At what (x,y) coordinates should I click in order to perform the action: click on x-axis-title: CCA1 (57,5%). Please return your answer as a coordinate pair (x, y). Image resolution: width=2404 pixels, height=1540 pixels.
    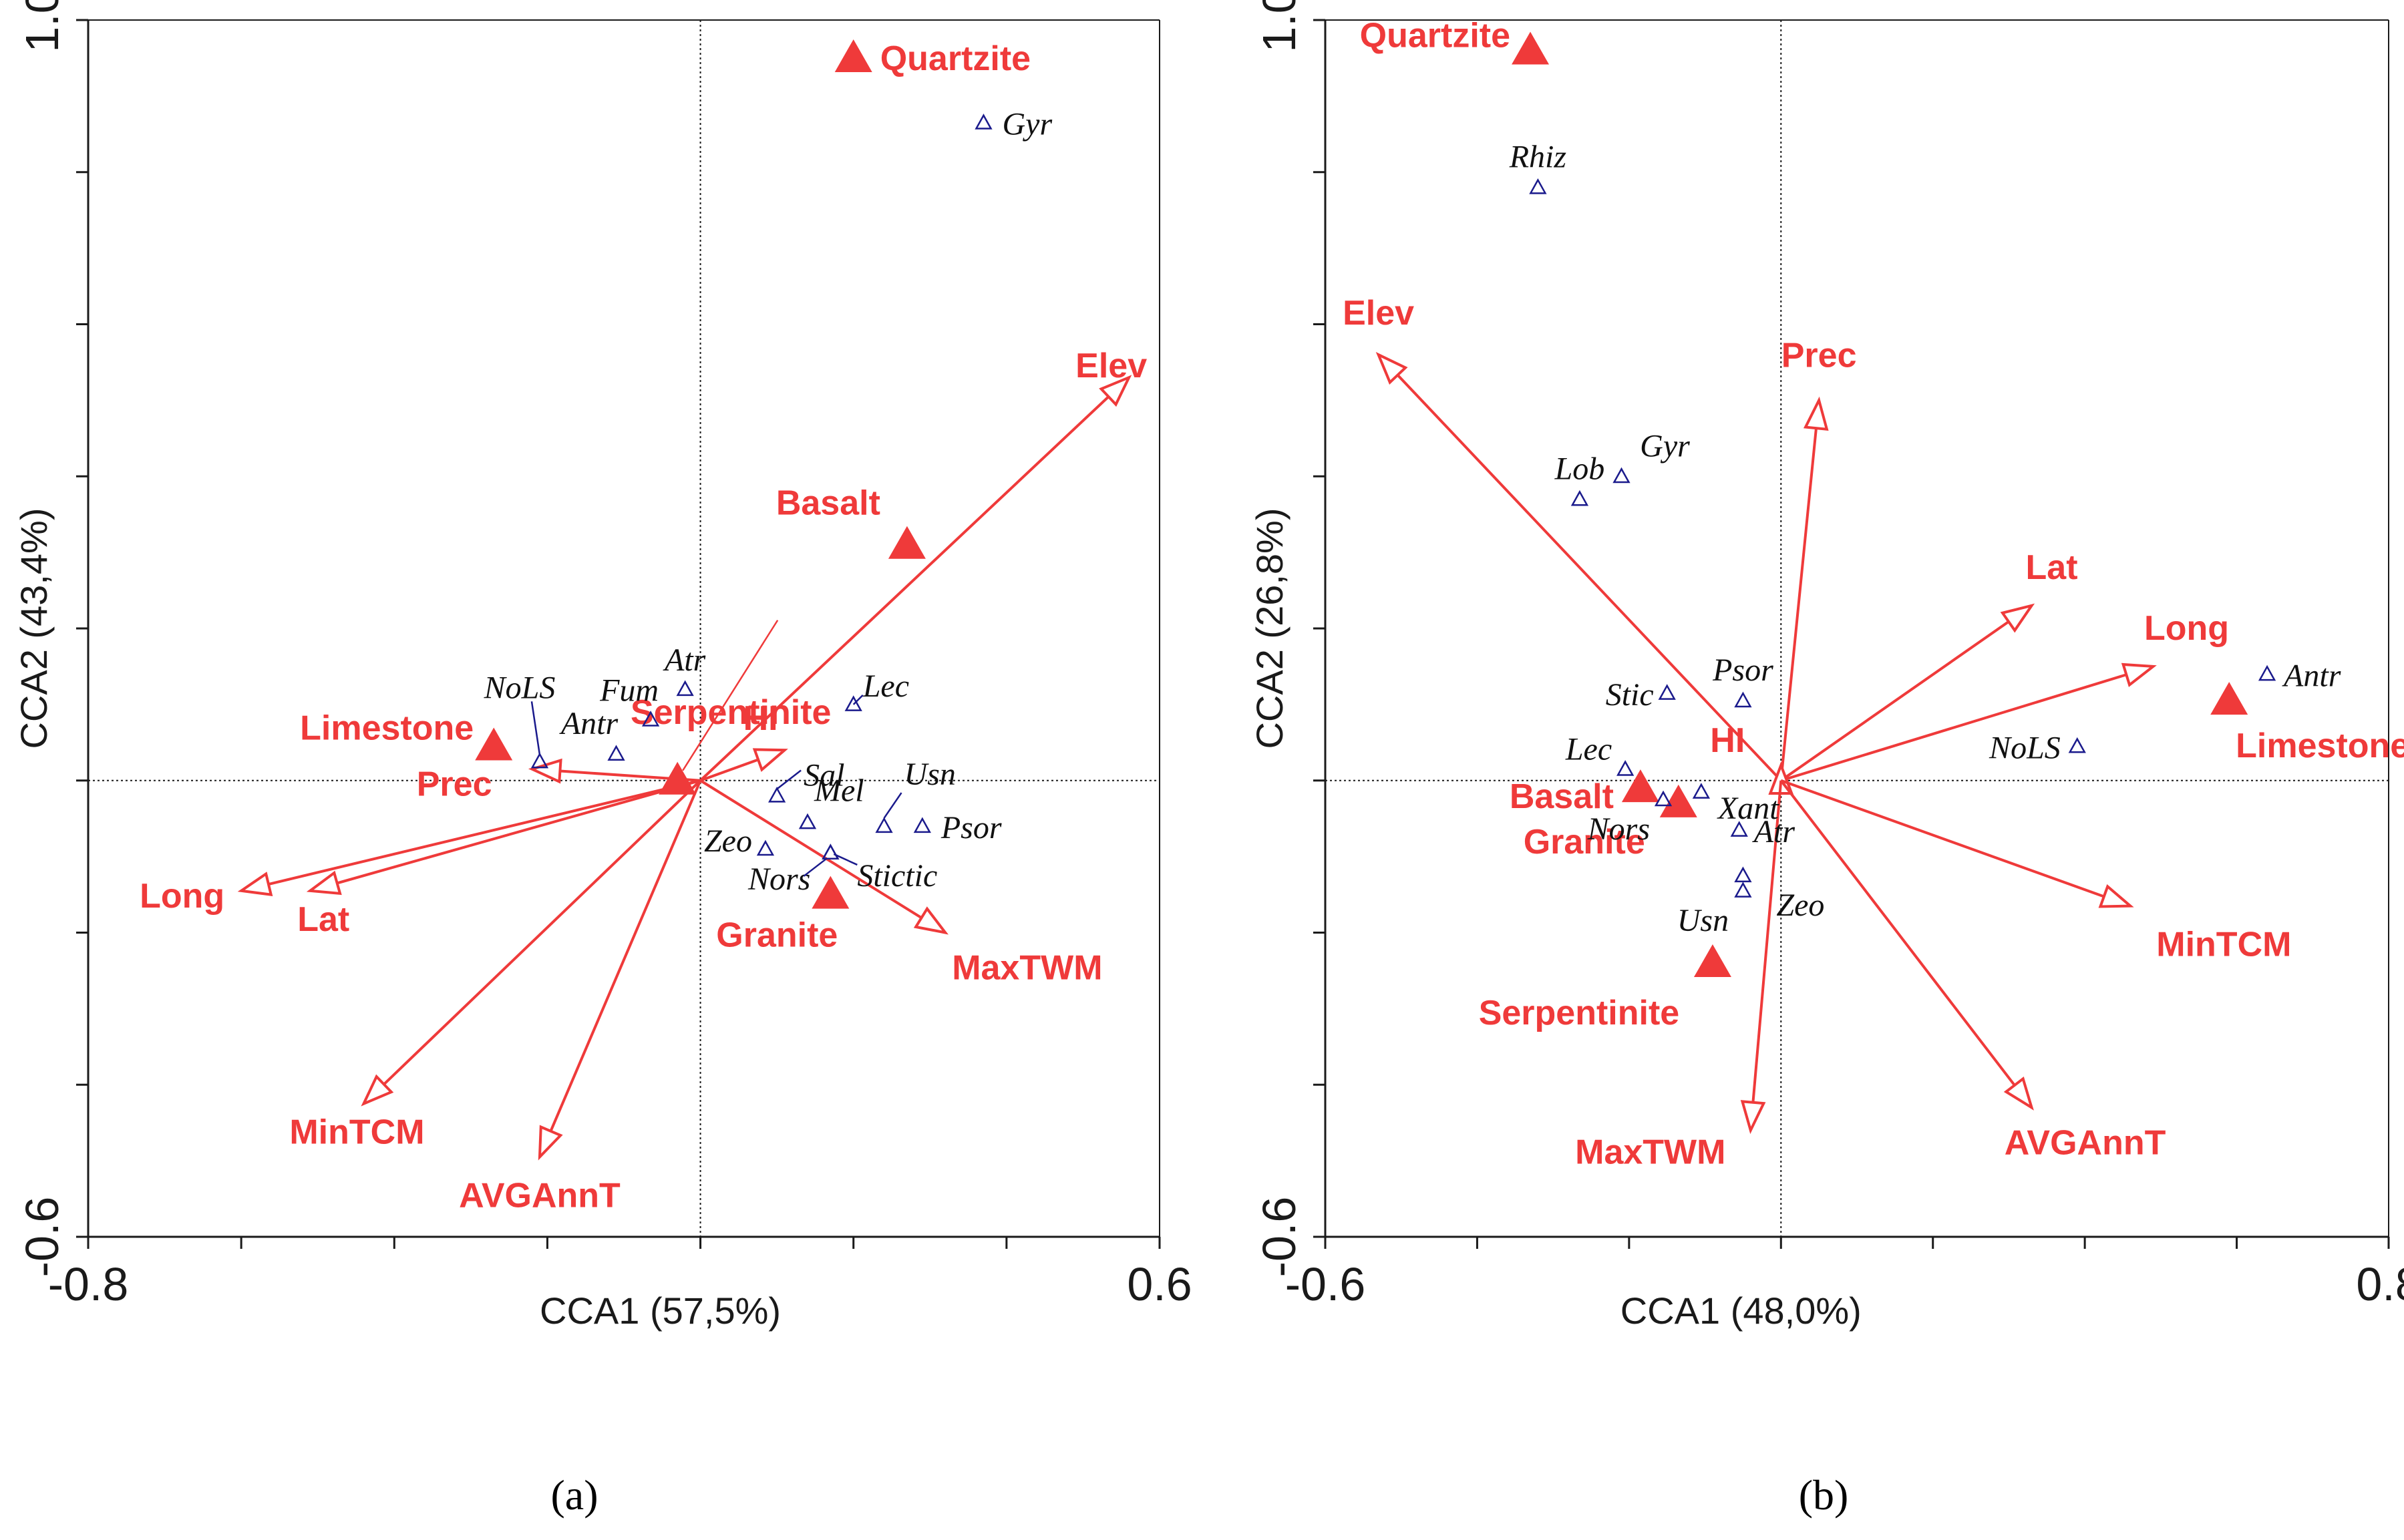
    Looking at the image, I should click on (660, 1311).